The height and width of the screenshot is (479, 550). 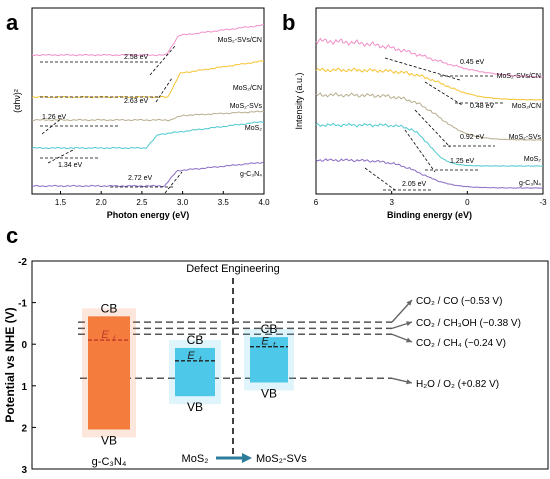 What do you see at coordinates (472, 137) in the screenshot?
I see `vb-edge-value-b-2: 0.92 eV` at bounding box center [472, 137].